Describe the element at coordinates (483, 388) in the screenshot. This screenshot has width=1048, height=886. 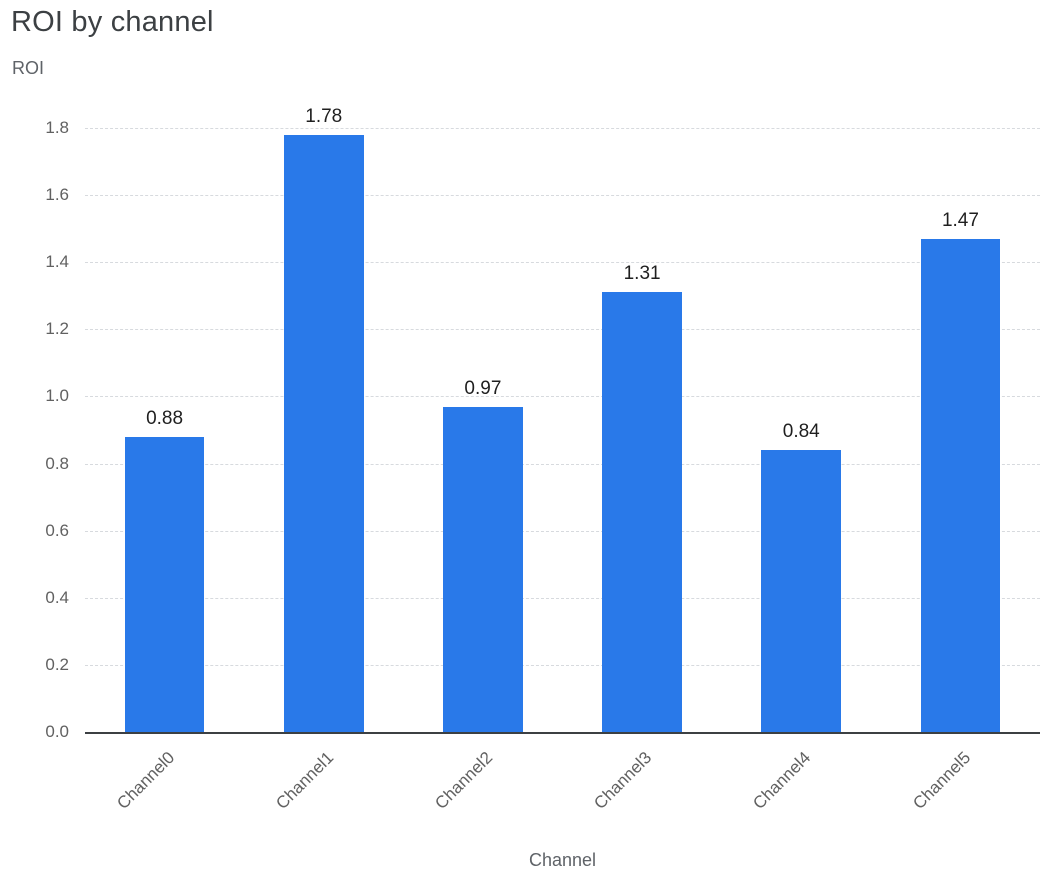
I see `bar-value-label: 0.97` at that location.